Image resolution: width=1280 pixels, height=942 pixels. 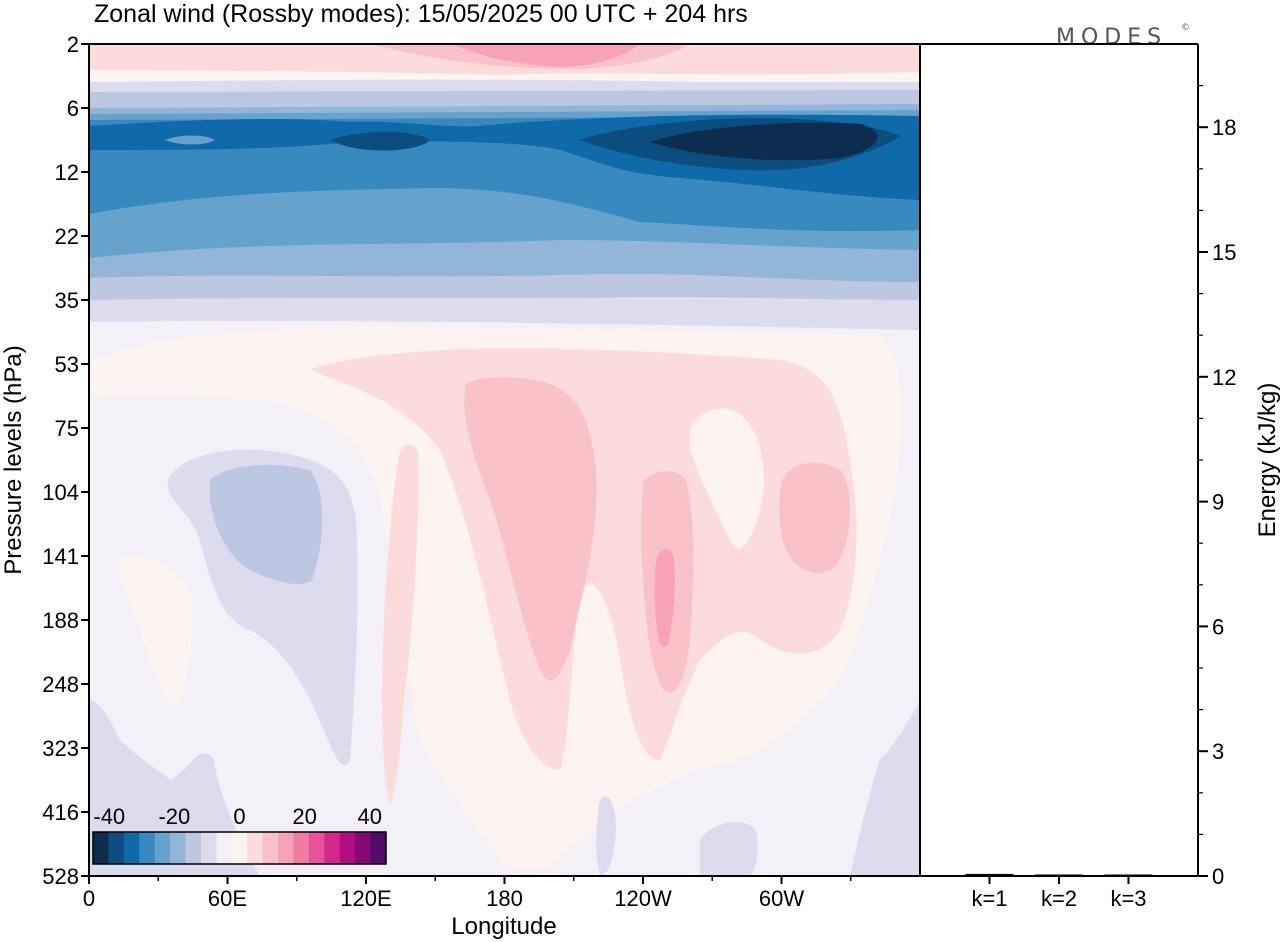 What do you see at coordinates (60, 812) in the screenshot?
I see `y-tick-label: 416` at bounding box center [60, 812].